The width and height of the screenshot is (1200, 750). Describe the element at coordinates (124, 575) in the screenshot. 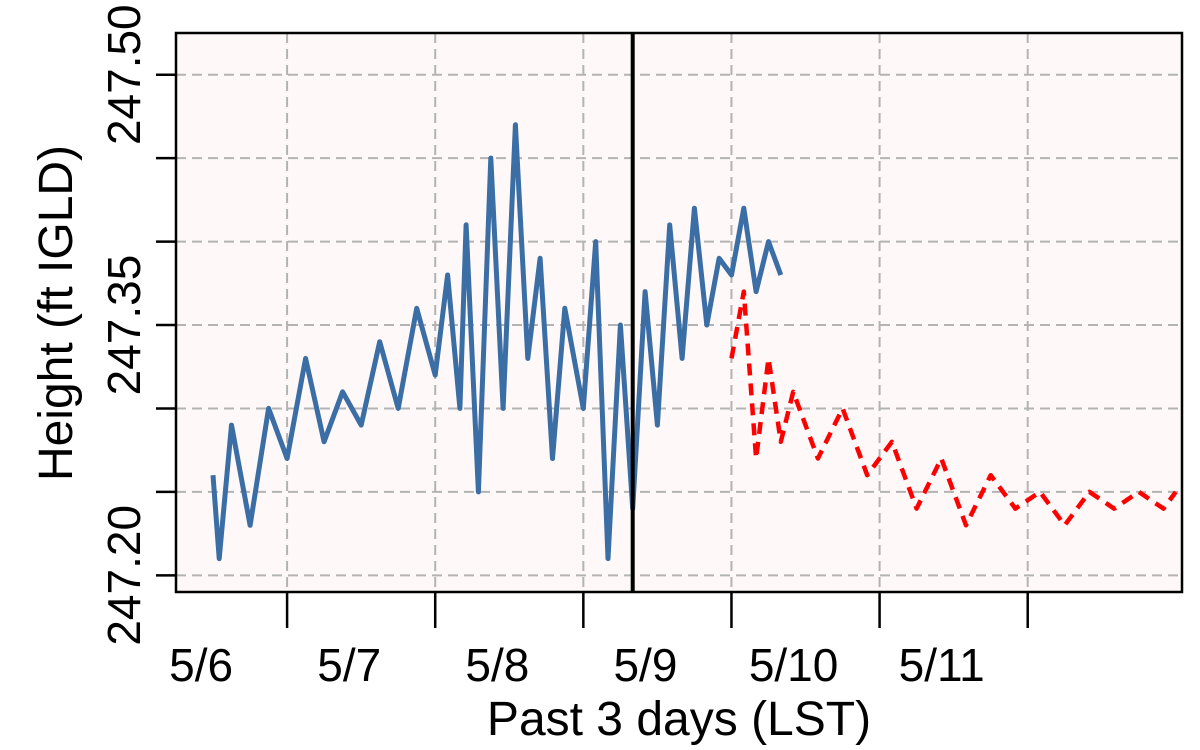

I see `y-tick-label: 247.20` at that location.